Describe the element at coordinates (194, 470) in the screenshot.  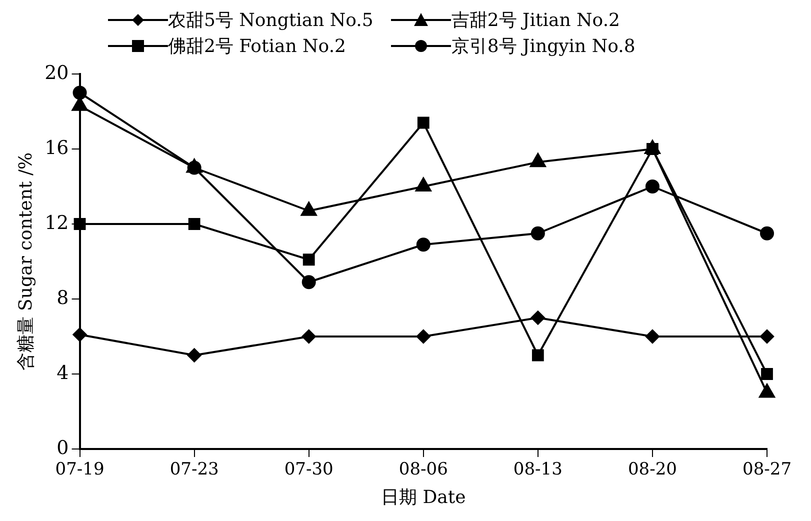
I see `x-tick-label: 07-23` at that location.